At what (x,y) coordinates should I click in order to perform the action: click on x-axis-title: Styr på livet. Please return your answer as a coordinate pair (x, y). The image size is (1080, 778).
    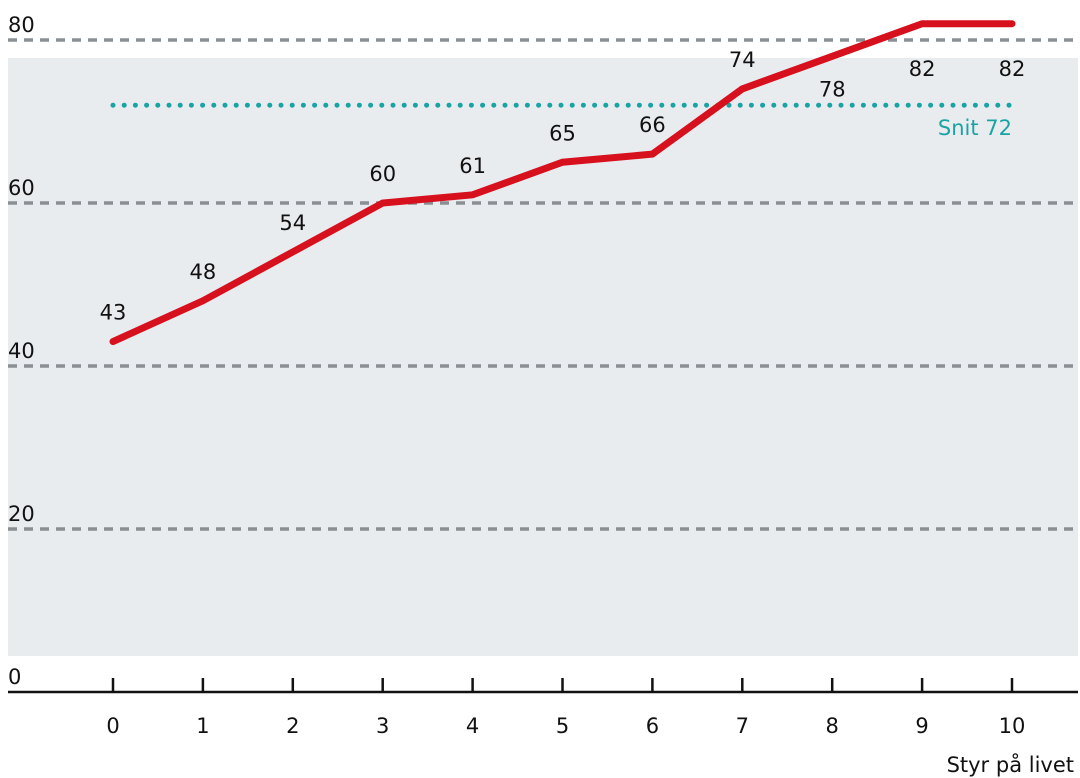
    Looking at the image, I should click on (1010, 764).